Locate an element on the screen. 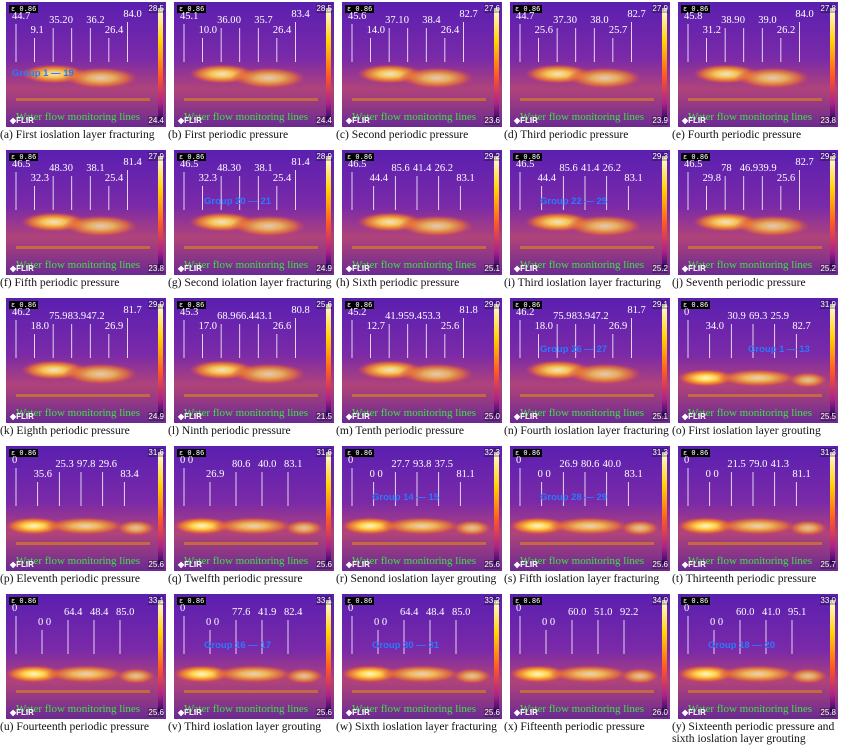  panel-caption: (q) Twelfth periodic pressure is located at coordinates (235, 578).